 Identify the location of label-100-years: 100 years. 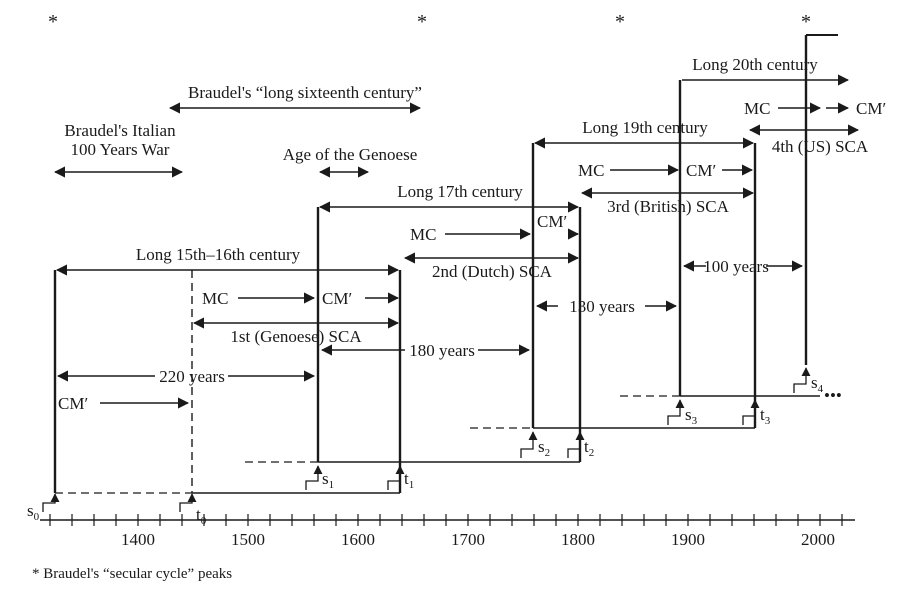
(736, 266).